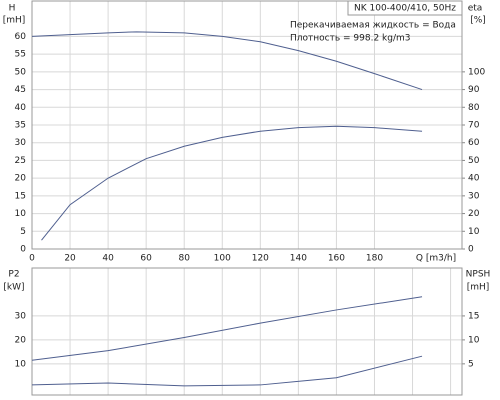  I want to click on y-tick-label: 50, so click(21, 72).